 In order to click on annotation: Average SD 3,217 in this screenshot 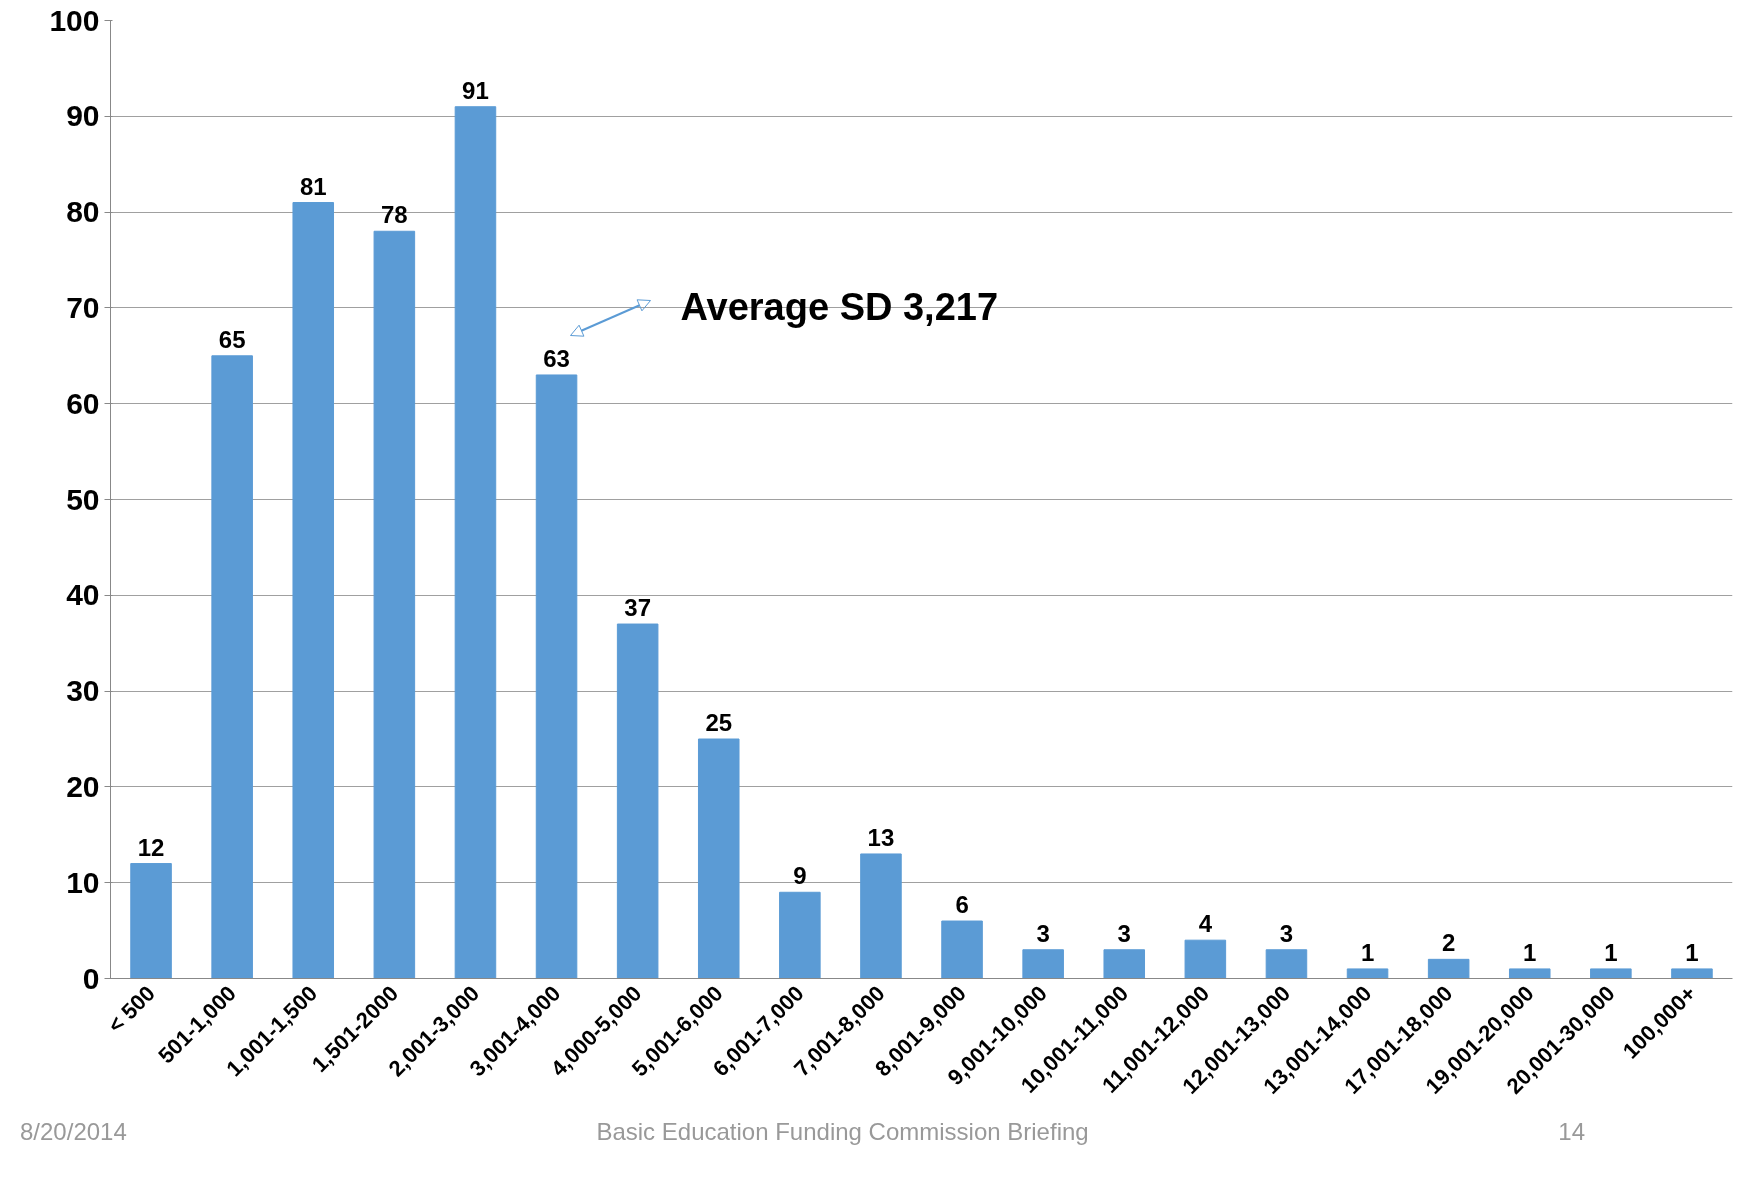, I will do `click(839, 306)`.